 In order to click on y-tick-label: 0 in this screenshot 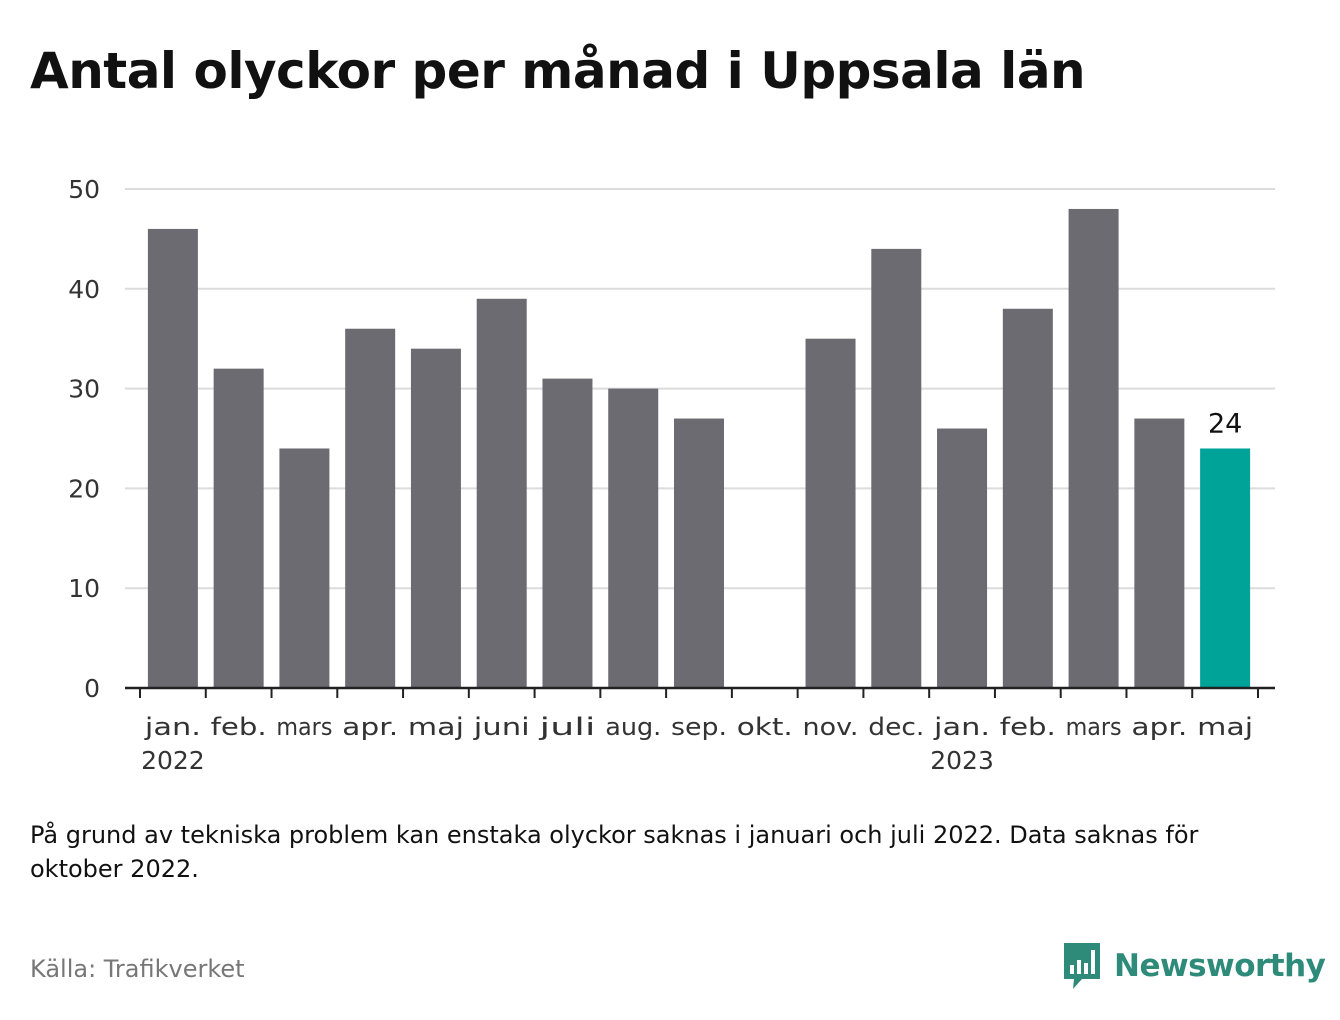, I will do `click(92, 688)`.